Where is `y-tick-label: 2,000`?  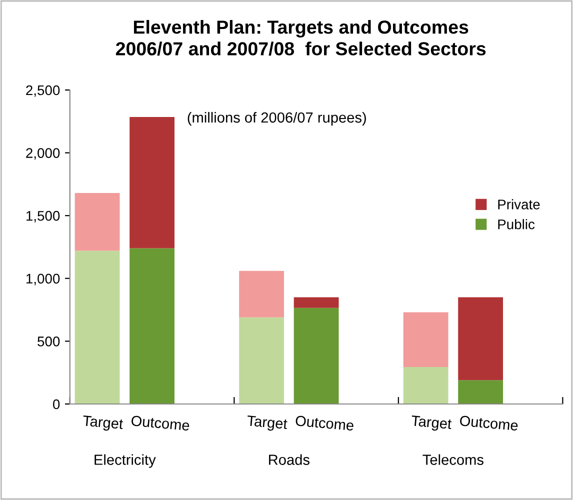
y-tick-label: 2,000 is located at coordinates (43, 154).